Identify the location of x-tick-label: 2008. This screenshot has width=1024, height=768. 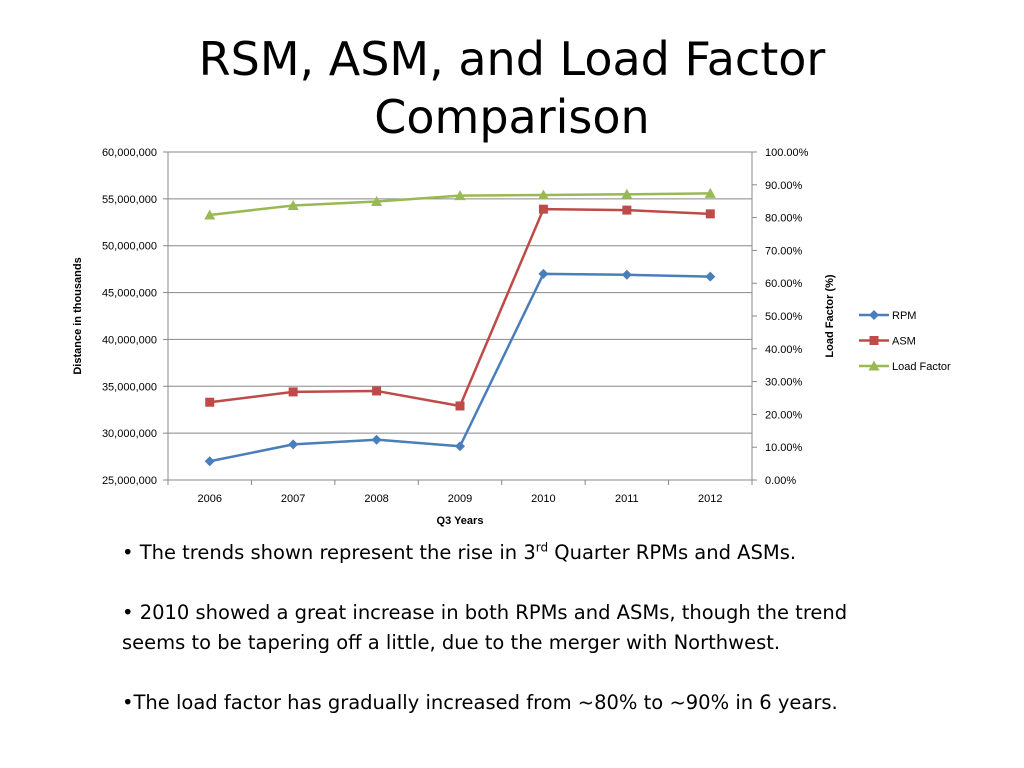
(376, 499).